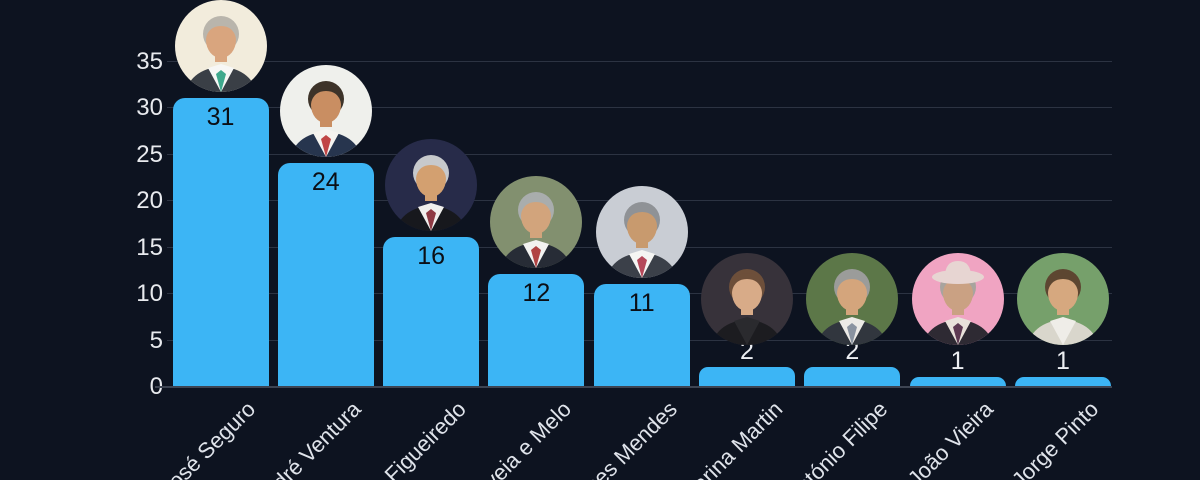 Image resolution: width=1200 pixels, height=480 pixels. What do you see at coordinates (431, 311) in the screenshot?
I see `bar-cotrim-figueiredo` at bounding box center [431, 311].